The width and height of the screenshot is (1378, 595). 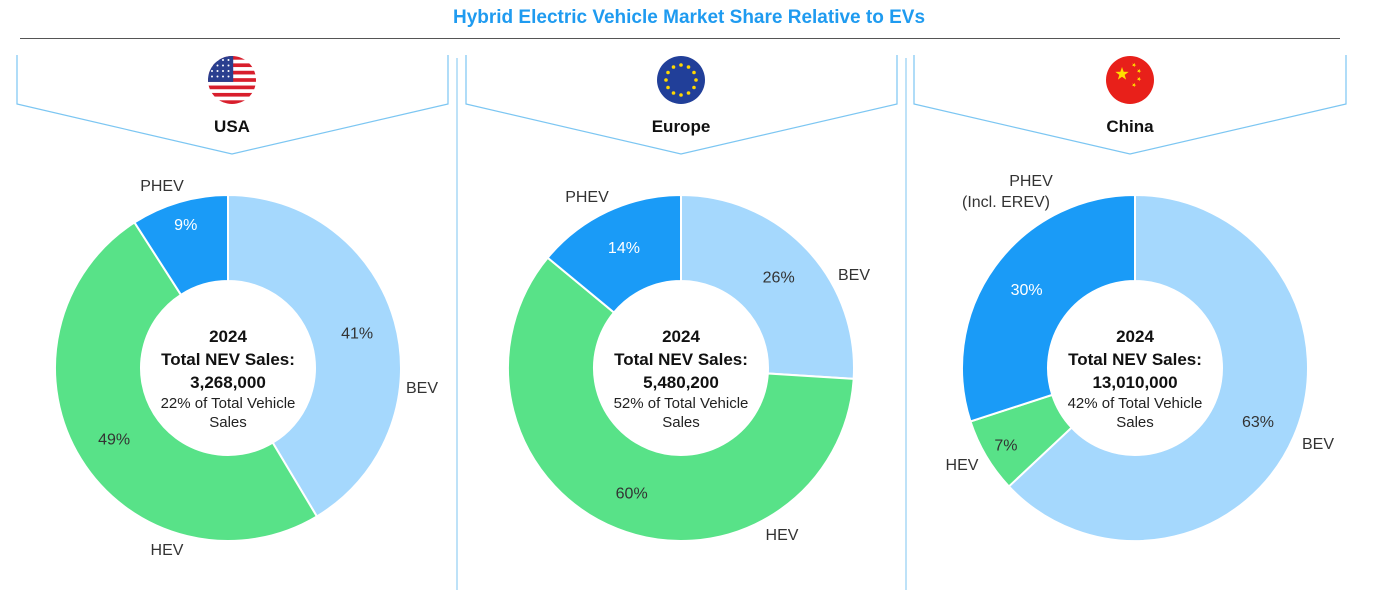 I want to click on center-share: 52% of Total Vehicle, so click(x=681, y=403).